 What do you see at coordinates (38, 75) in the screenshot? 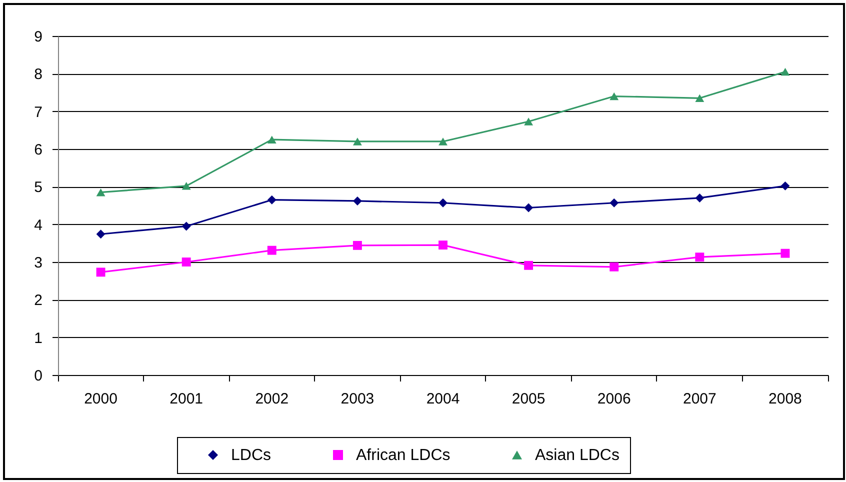
I see `y-tick-label: 8` at bounding box center [38, 75].